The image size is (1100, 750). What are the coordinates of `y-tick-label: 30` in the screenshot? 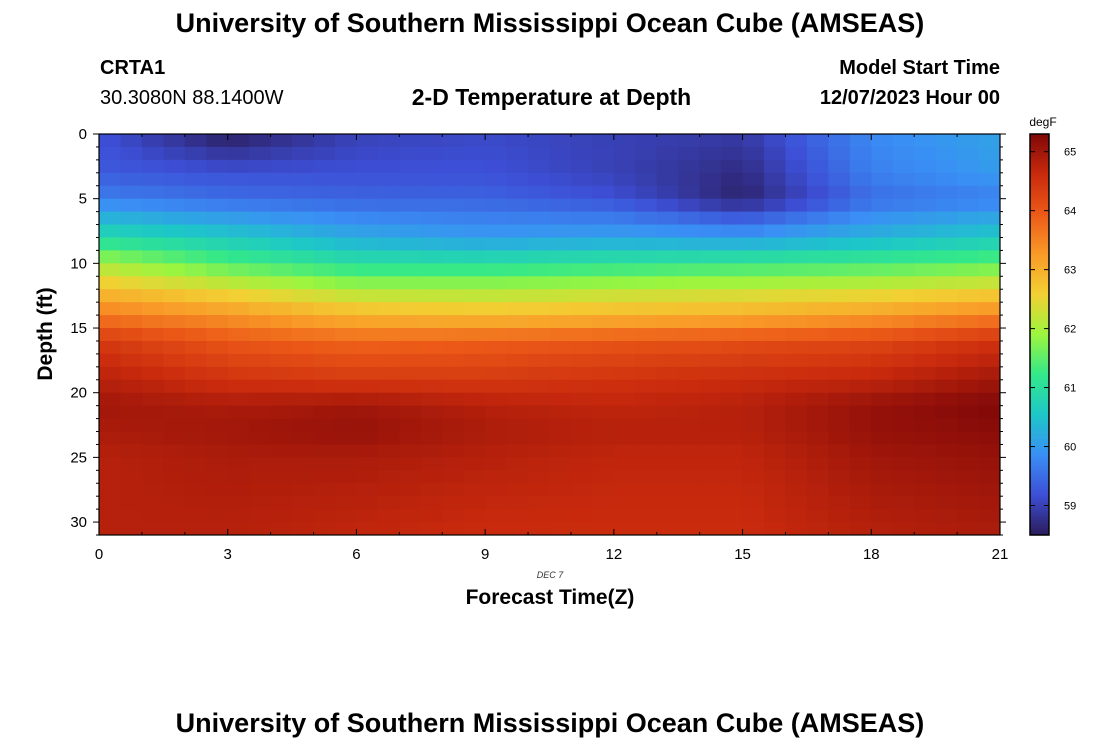 It's located at (78, 522).